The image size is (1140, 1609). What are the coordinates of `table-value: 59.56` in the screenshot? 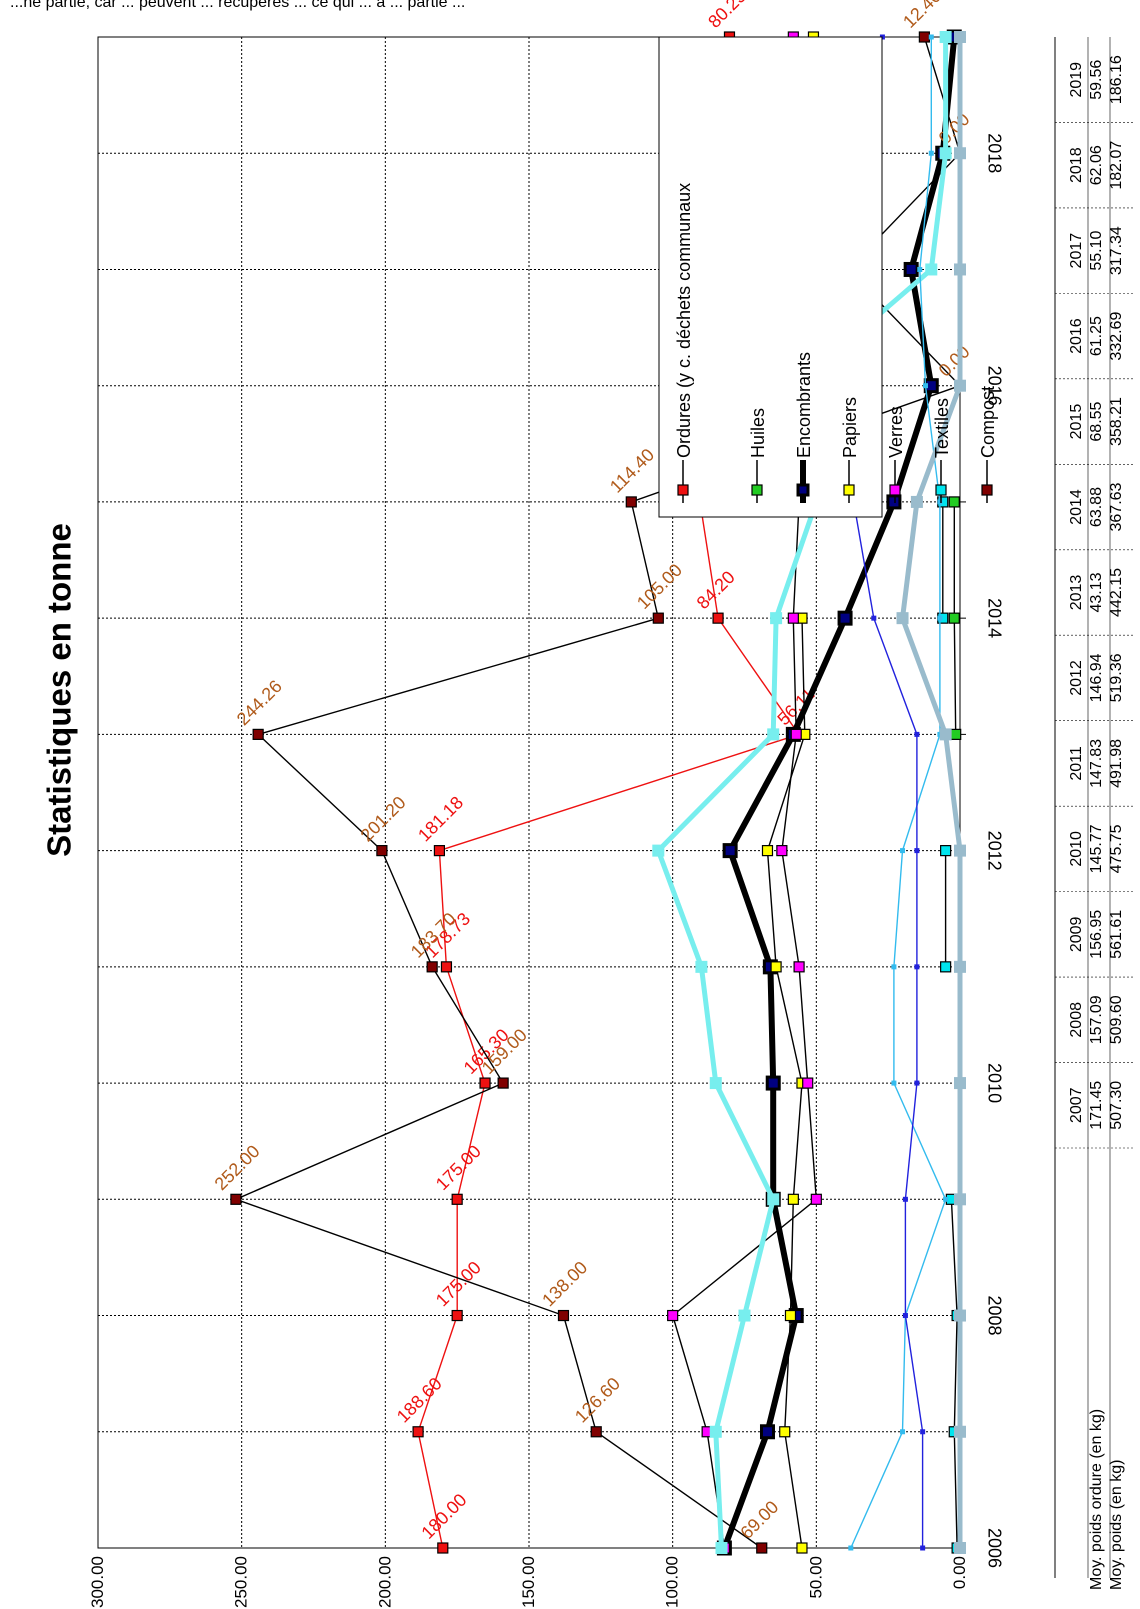 It's located at (1096, 80).